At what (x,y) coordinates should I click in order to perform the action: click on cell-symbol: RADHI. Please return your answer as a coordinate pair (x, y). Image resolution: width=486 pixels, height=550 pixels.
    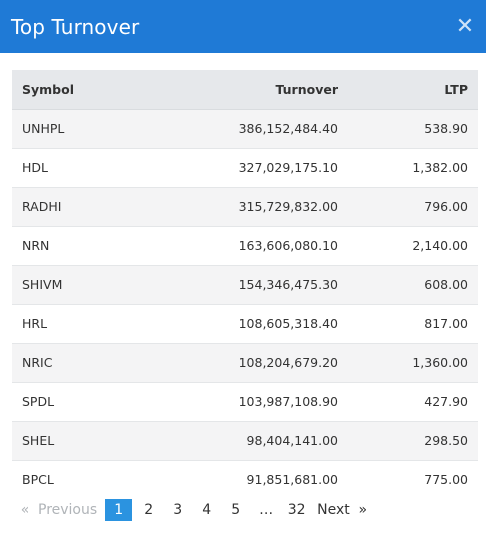
    Looking at the image, I should click on (92, 206).